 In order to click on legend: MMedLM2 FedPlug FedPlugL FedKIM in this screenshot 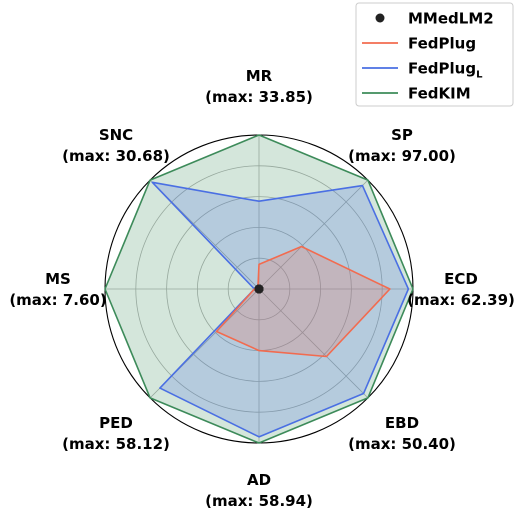, I will do `click(434, 54)`.